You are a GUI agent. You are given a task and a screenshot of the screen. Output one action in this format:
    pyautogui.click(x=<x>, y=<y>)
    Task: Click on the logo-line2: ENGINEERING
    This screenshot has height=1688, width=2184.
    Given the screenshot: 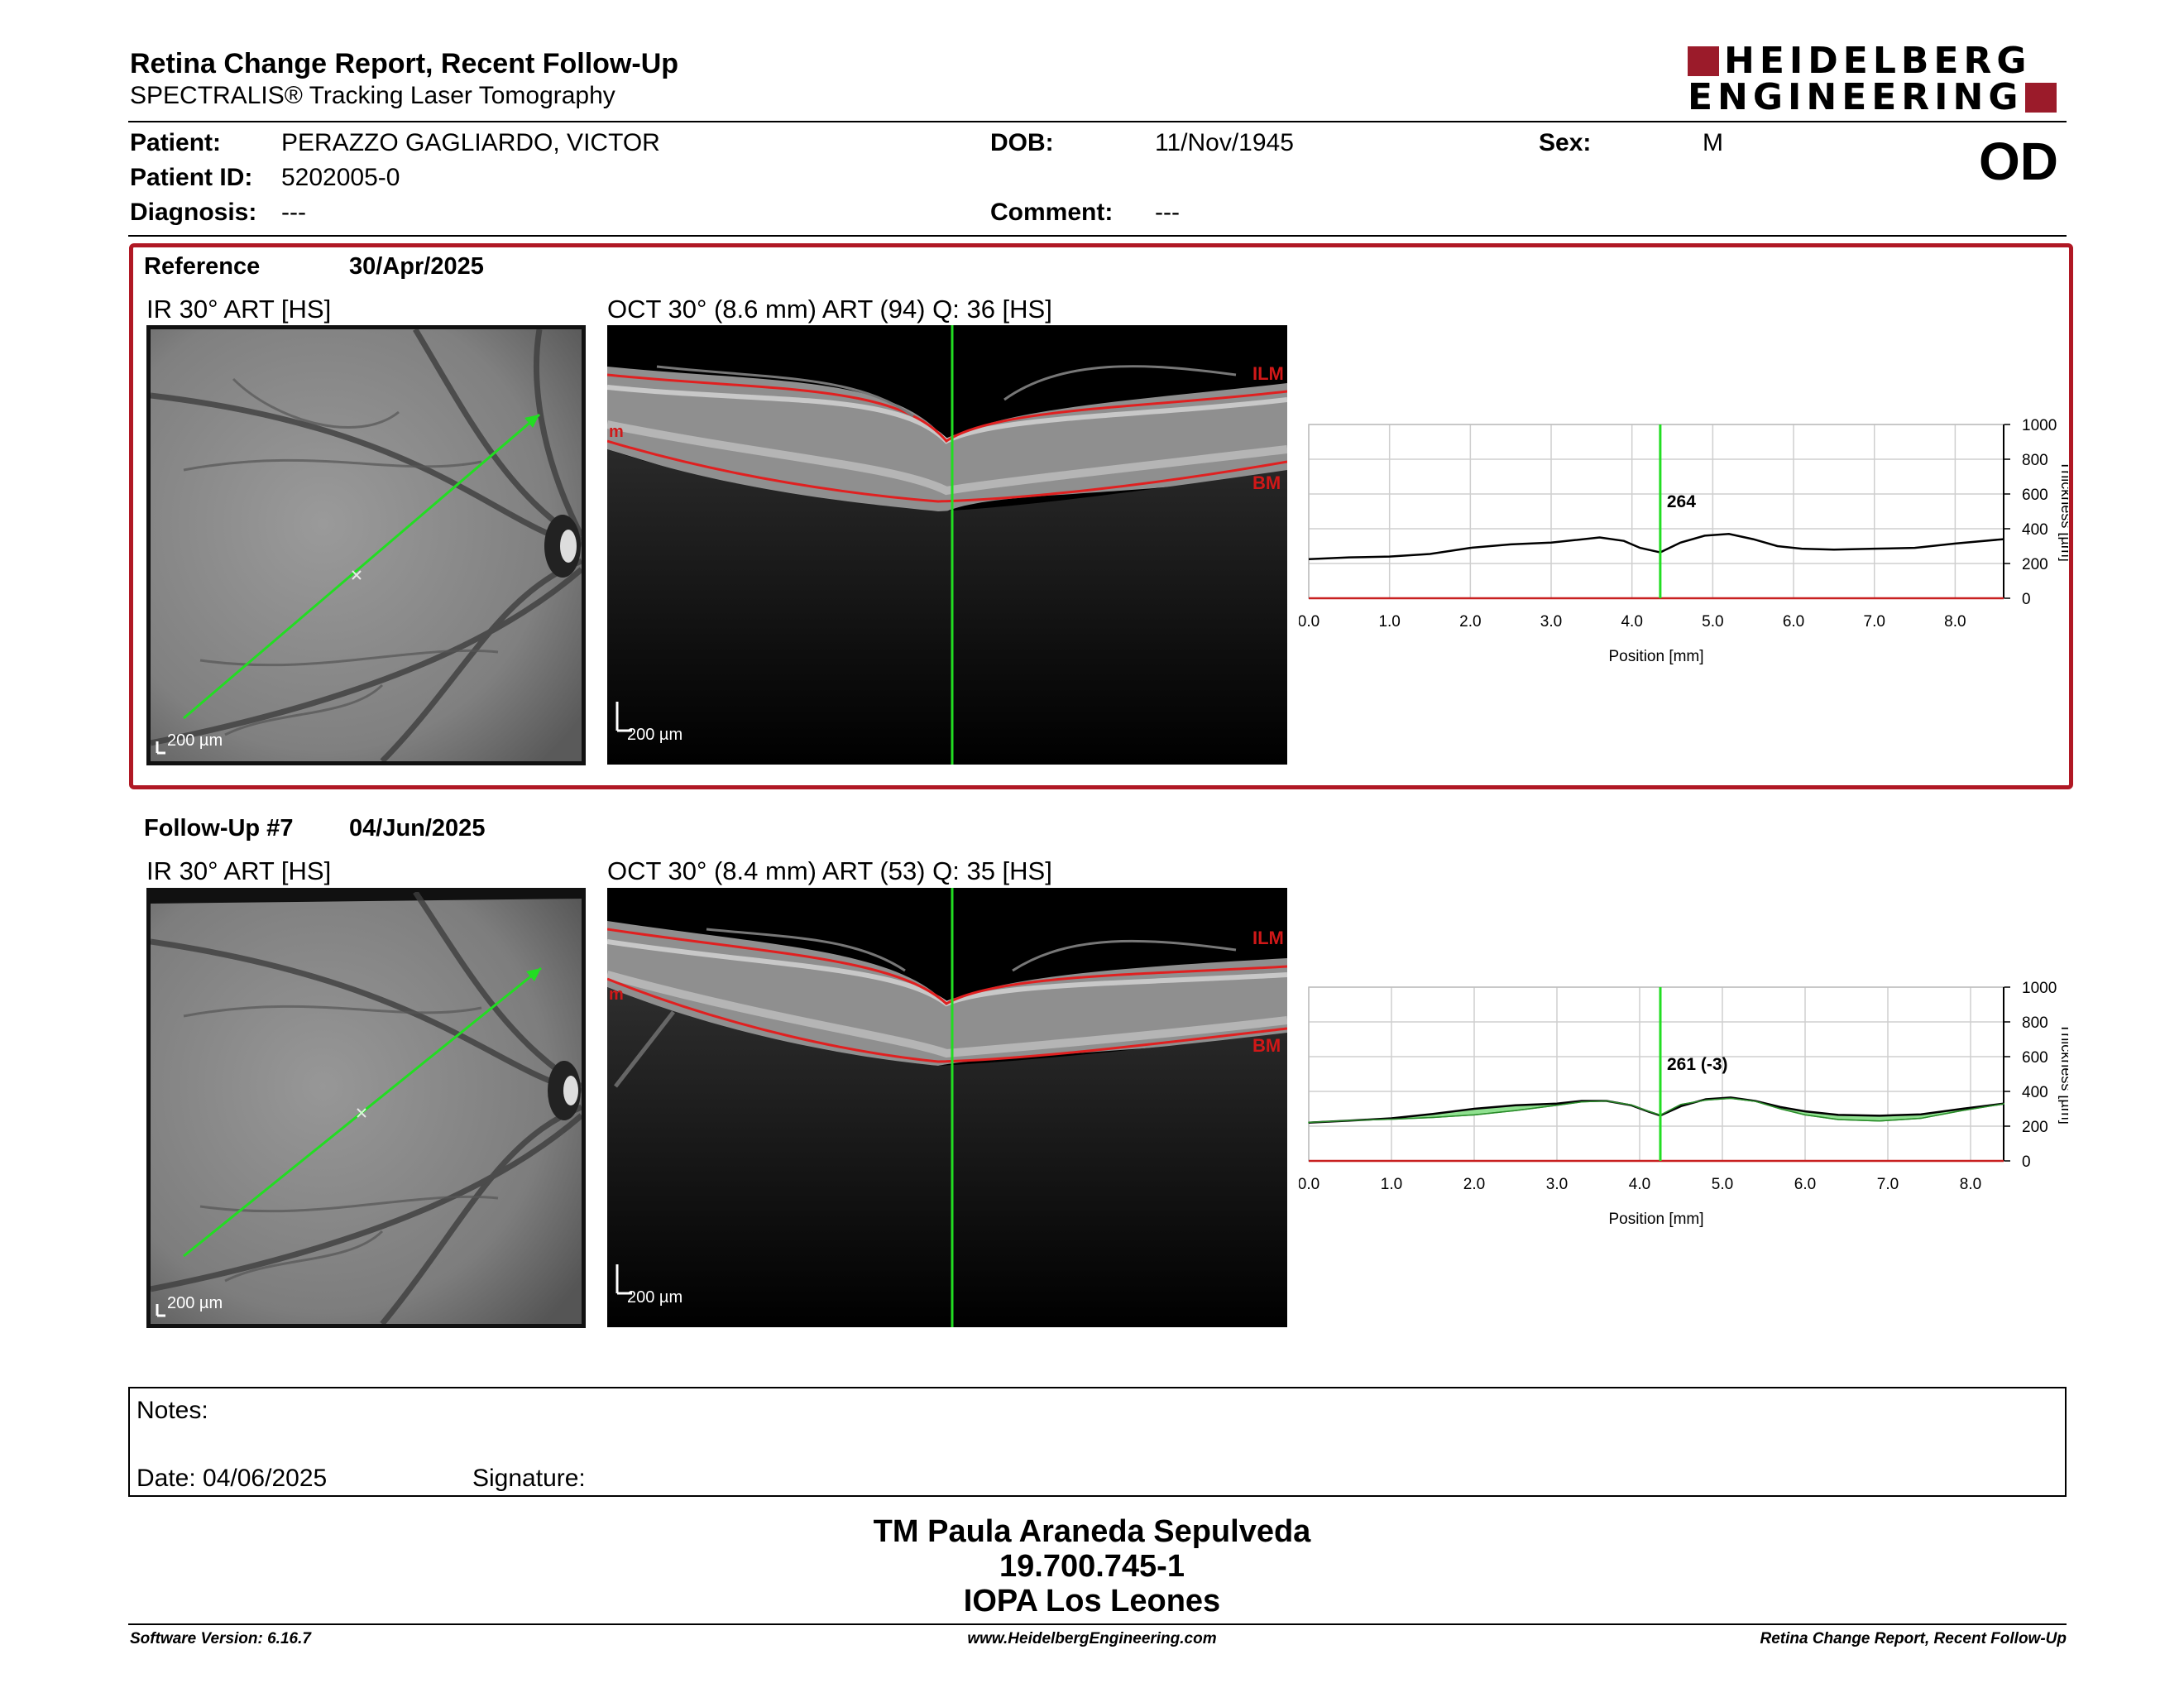 What is the action you would take?
    pyautogui.click(x=1856, y=97)
    